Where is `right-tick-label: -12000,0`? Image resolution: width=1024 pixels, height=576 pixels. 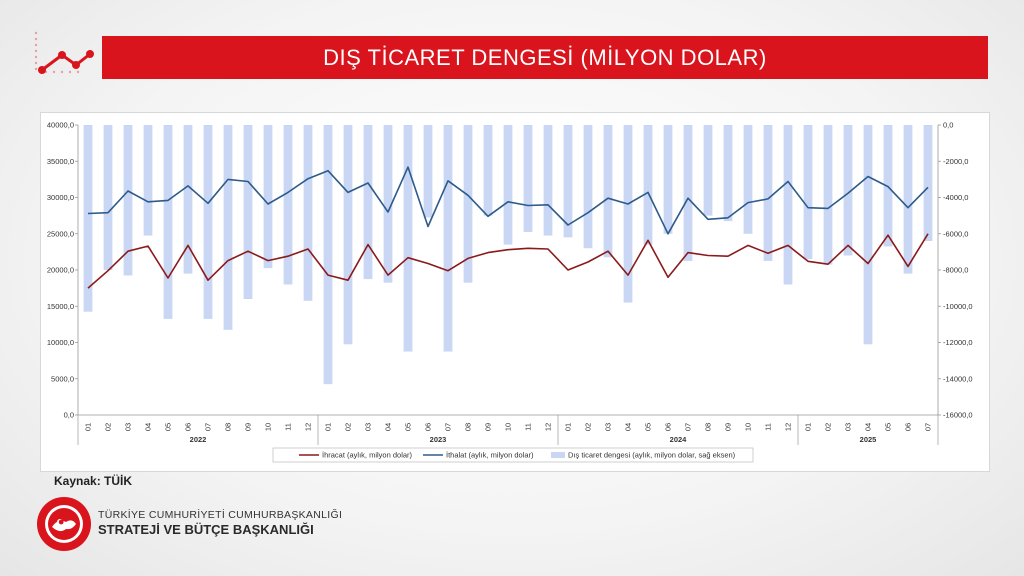
right-tick-label: -12000,0 is located at coordinates (958, 342).